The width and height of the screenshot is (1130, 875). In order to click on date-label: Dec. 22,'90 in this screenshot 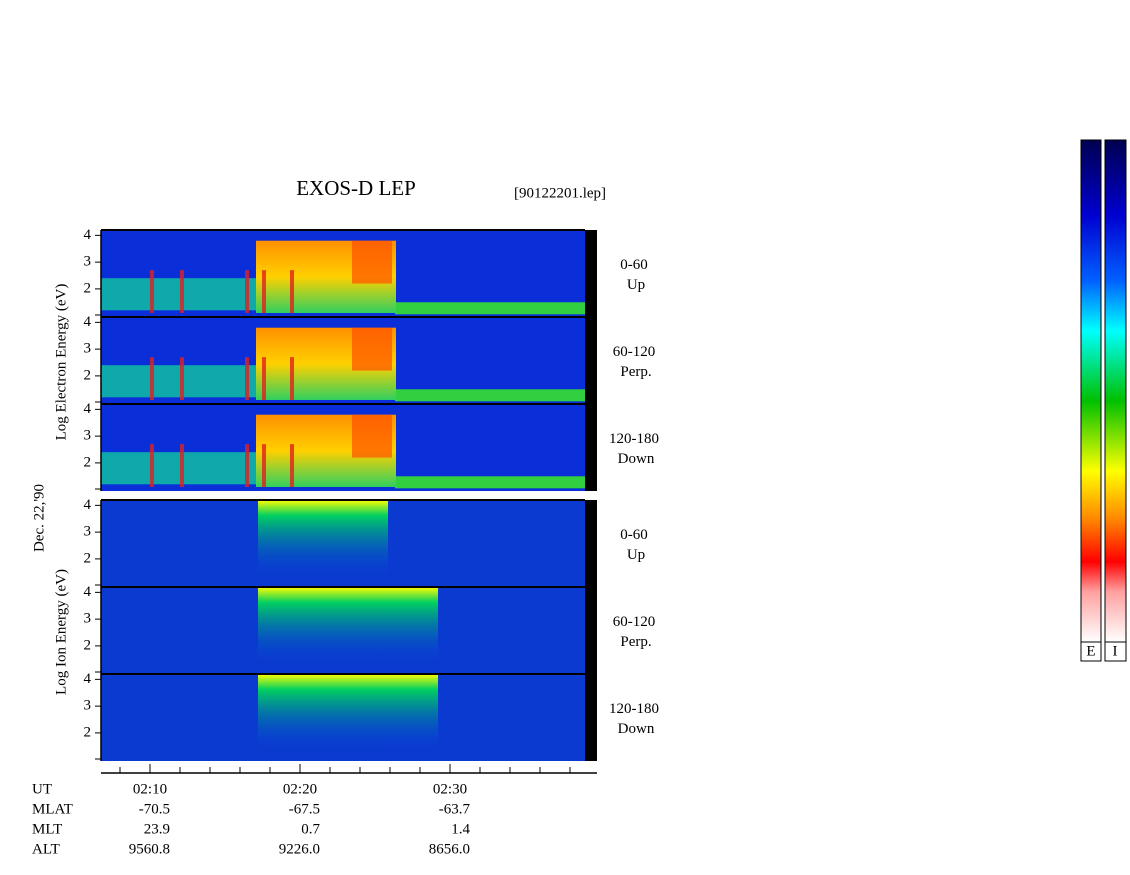, I will do `click(39, 518)`.